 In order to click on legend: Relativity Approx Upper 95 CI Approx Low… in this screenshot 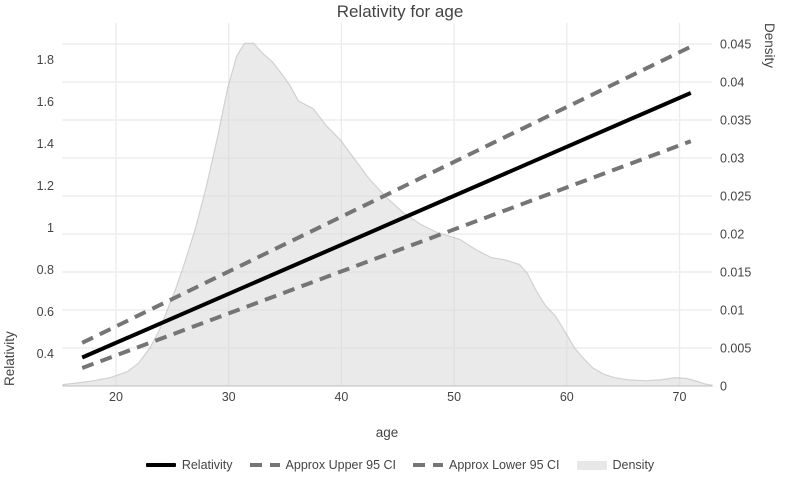, I will do `click(400, 465)`.